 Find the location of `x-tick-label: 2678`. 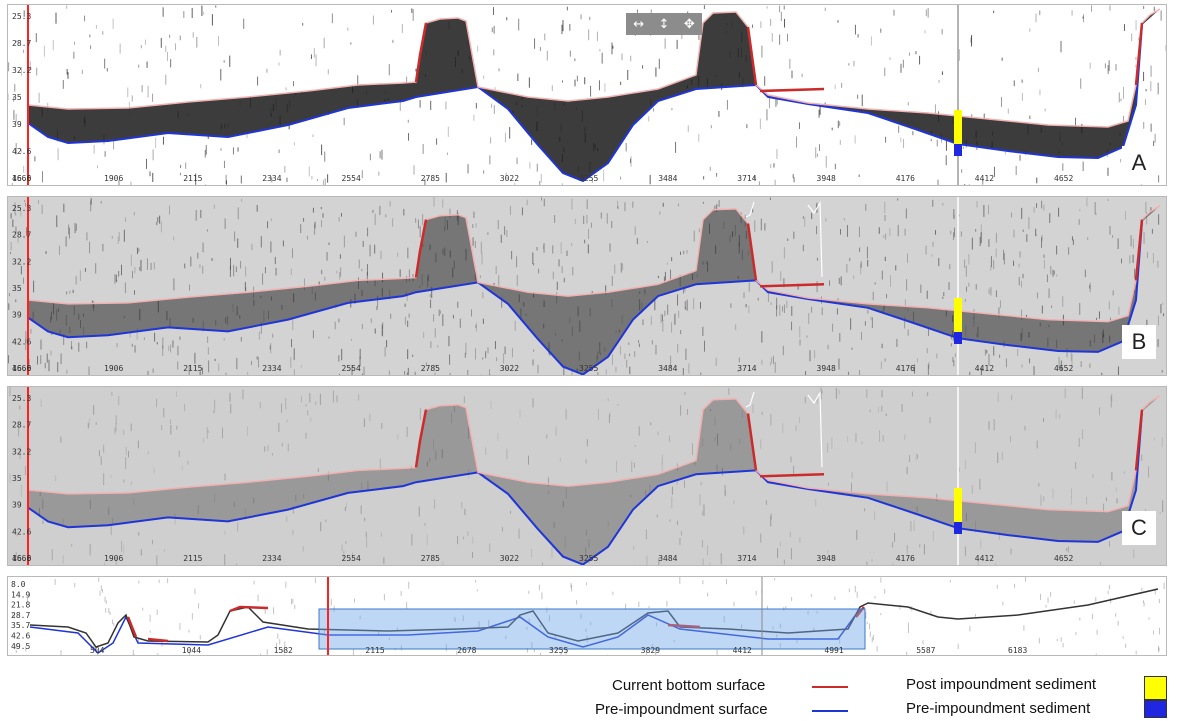

x-tick-label: 2678 is located at coordinates (466, 650).